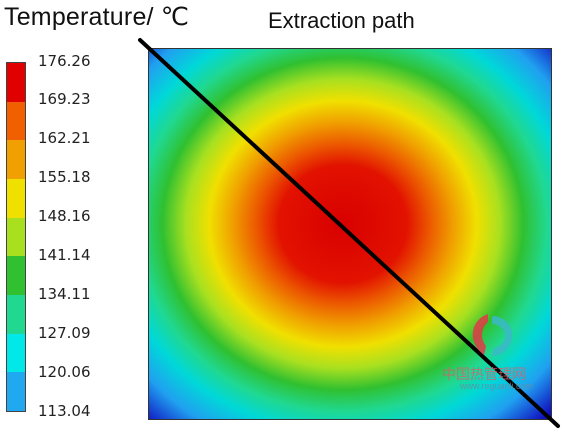 Image resolution: width=568 pixels, height=431 pixels. What do you see at coordinates (480, 334) in the screenshot?
I see `watermark-logo-left-shape` at bounding box center [480, 334].